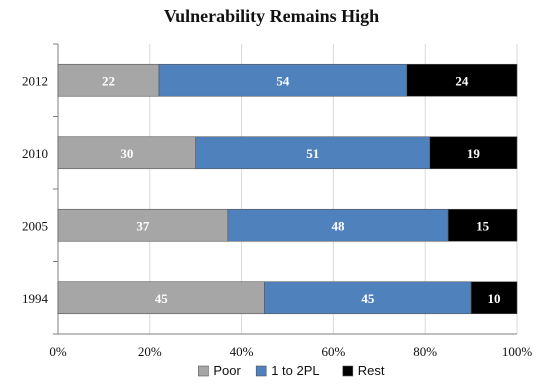 The height and width of the screenshot is (385, 543). What do you see at coordinates (150, 351) in the screenshot?
I see `x-tick-label: 20%` at bounding box center [150, 351].